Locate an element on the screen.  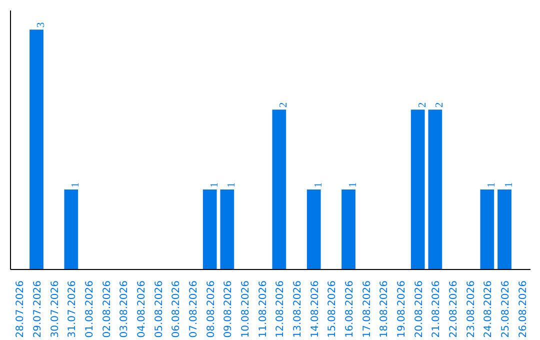
x-tick-label: 31.07.2026 is located at coordinates (72, 309).